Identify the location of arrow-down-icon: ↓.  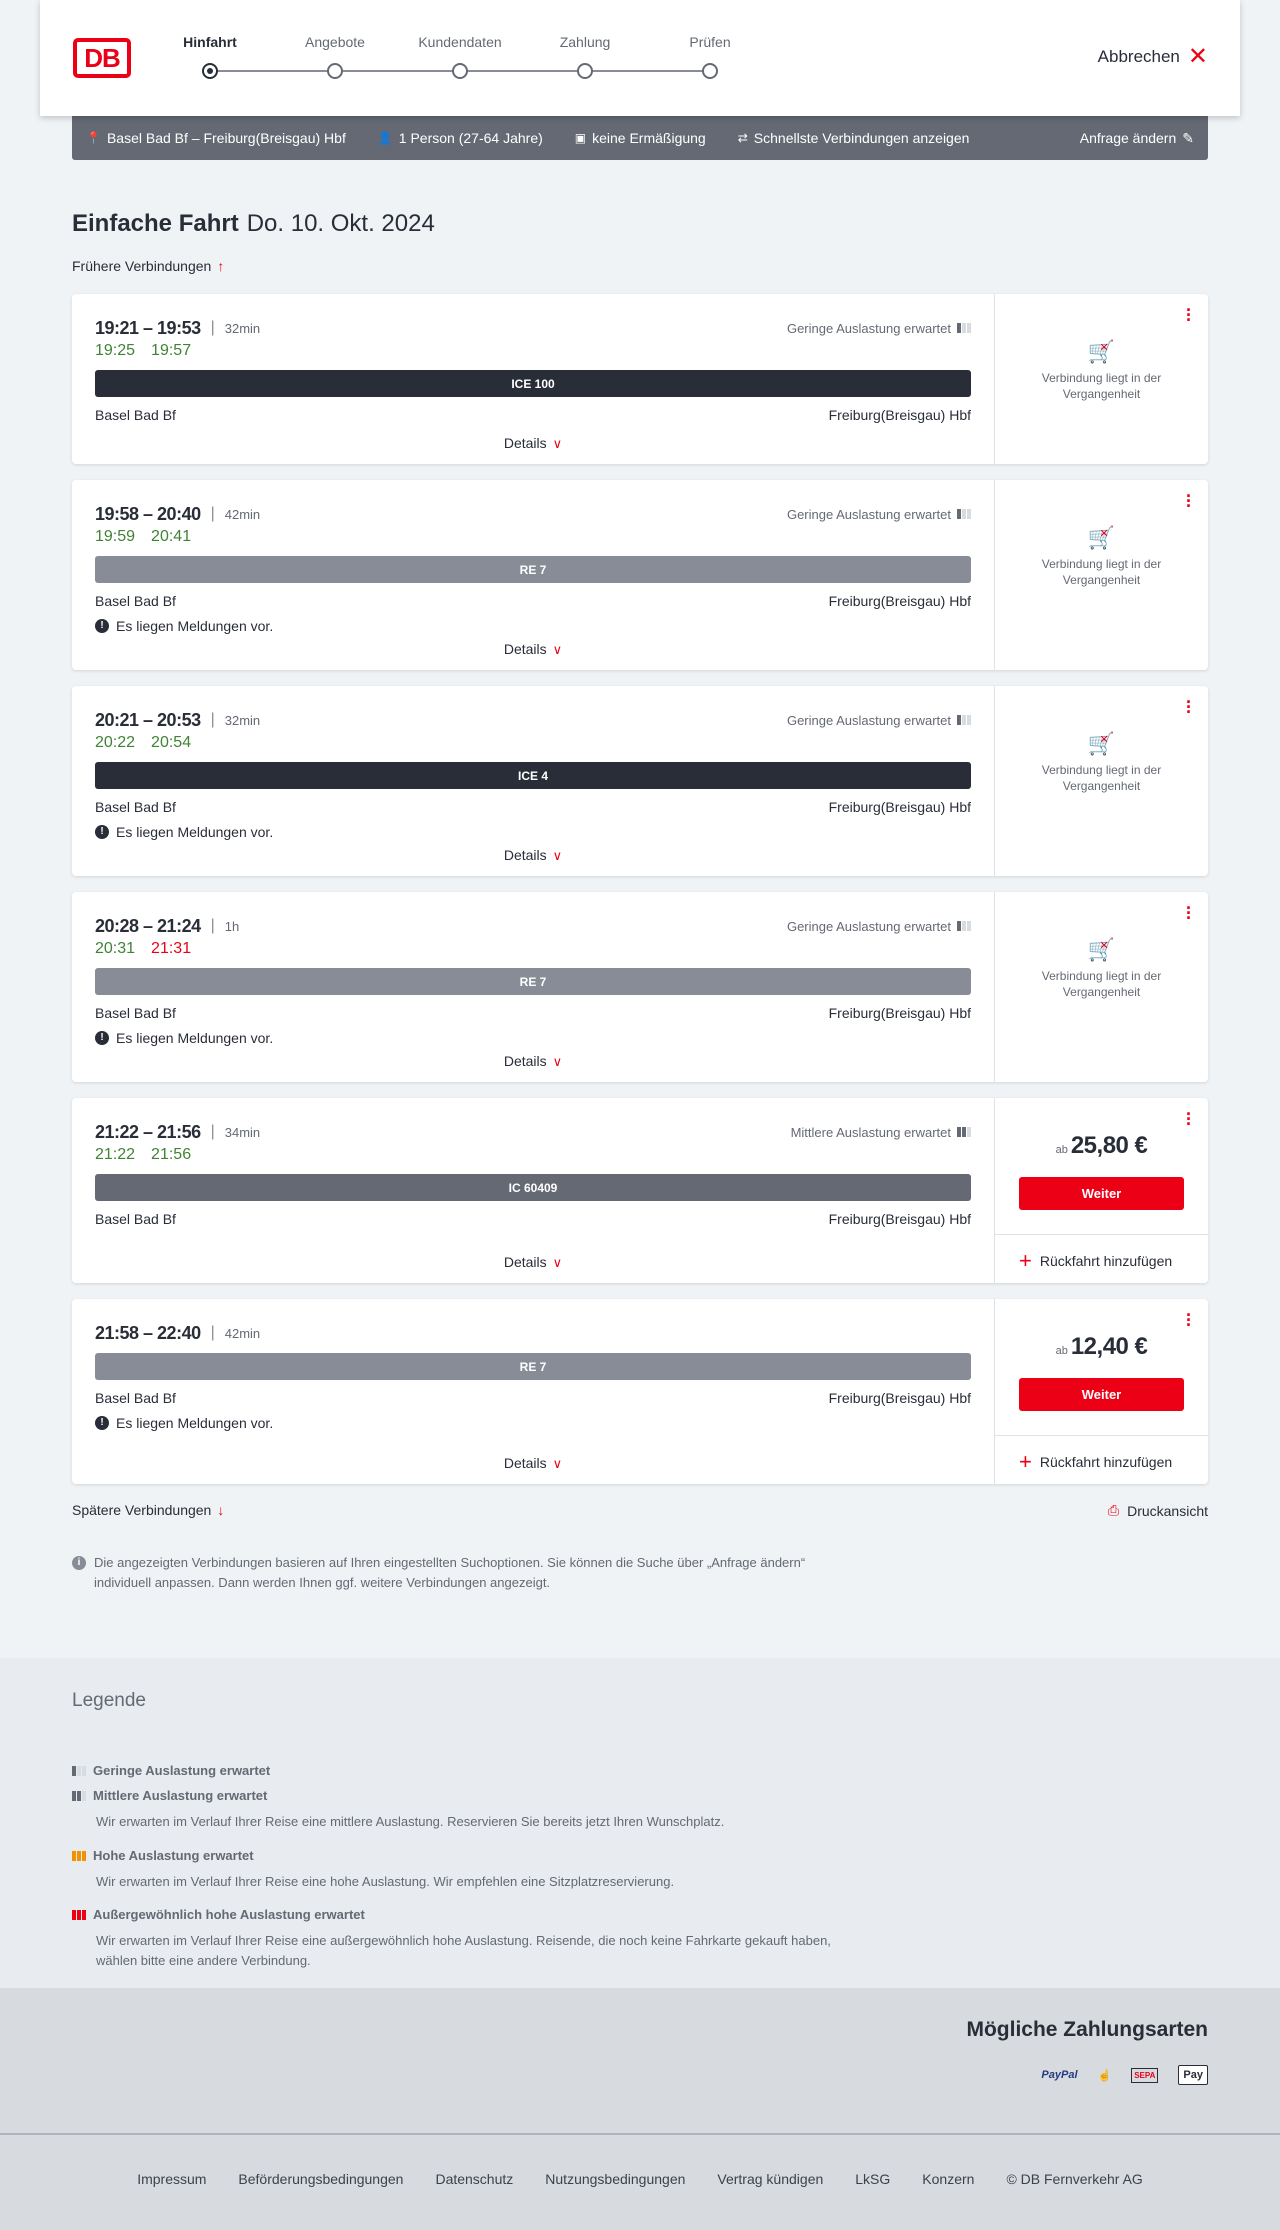
(221, 1510).